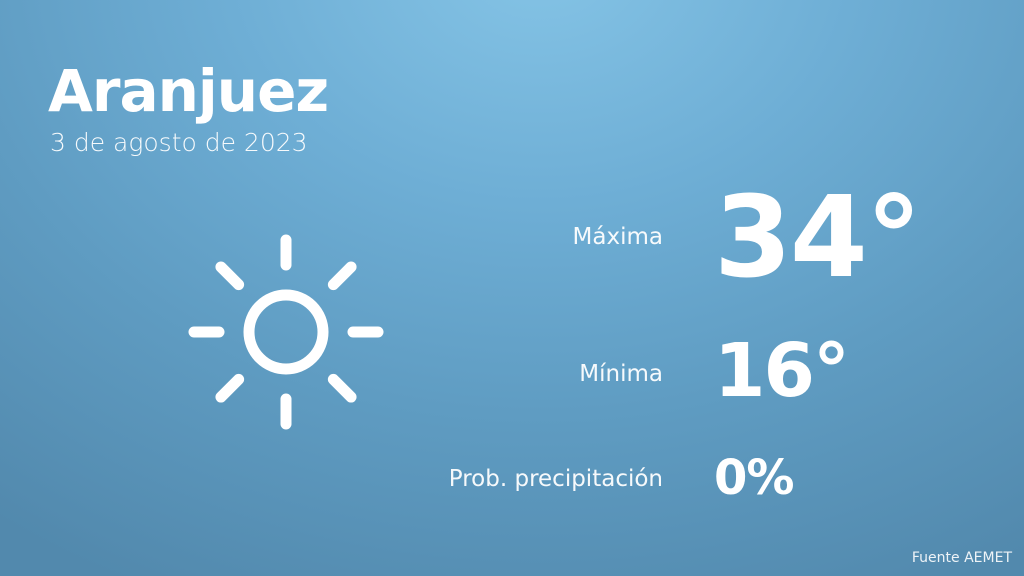 The width and height of the screenshot is (1024, 576). I want to click on city-title: Aranjuez, so click(188, 91).